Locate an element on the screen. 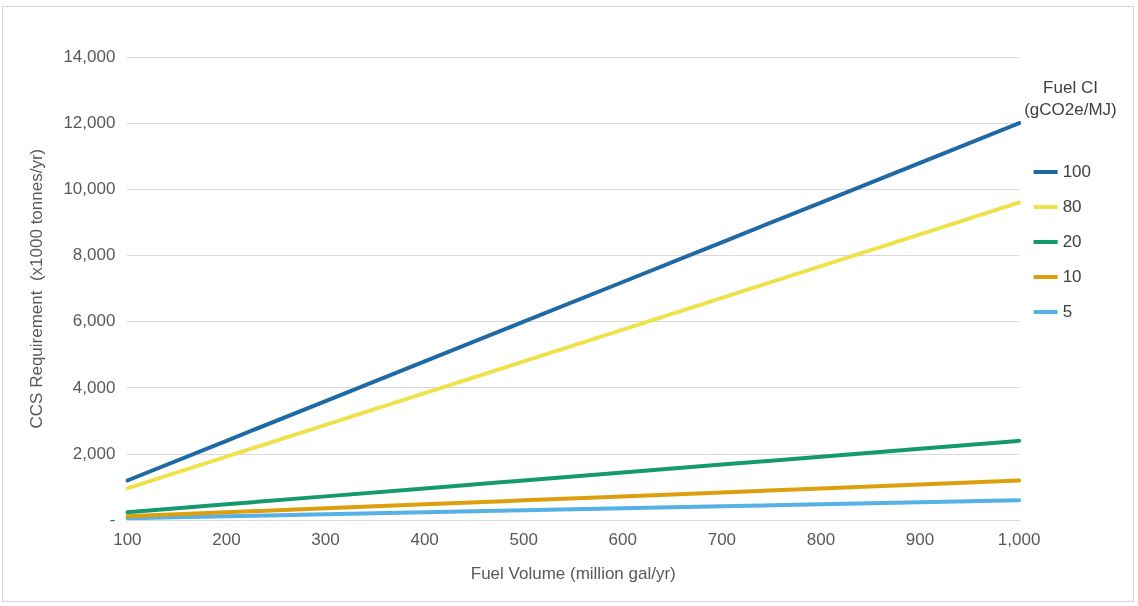 Image resolution: width=1138 pixels, height=606 pixels. y-tick-label: 4,000 is located at coordinates (94, 387).